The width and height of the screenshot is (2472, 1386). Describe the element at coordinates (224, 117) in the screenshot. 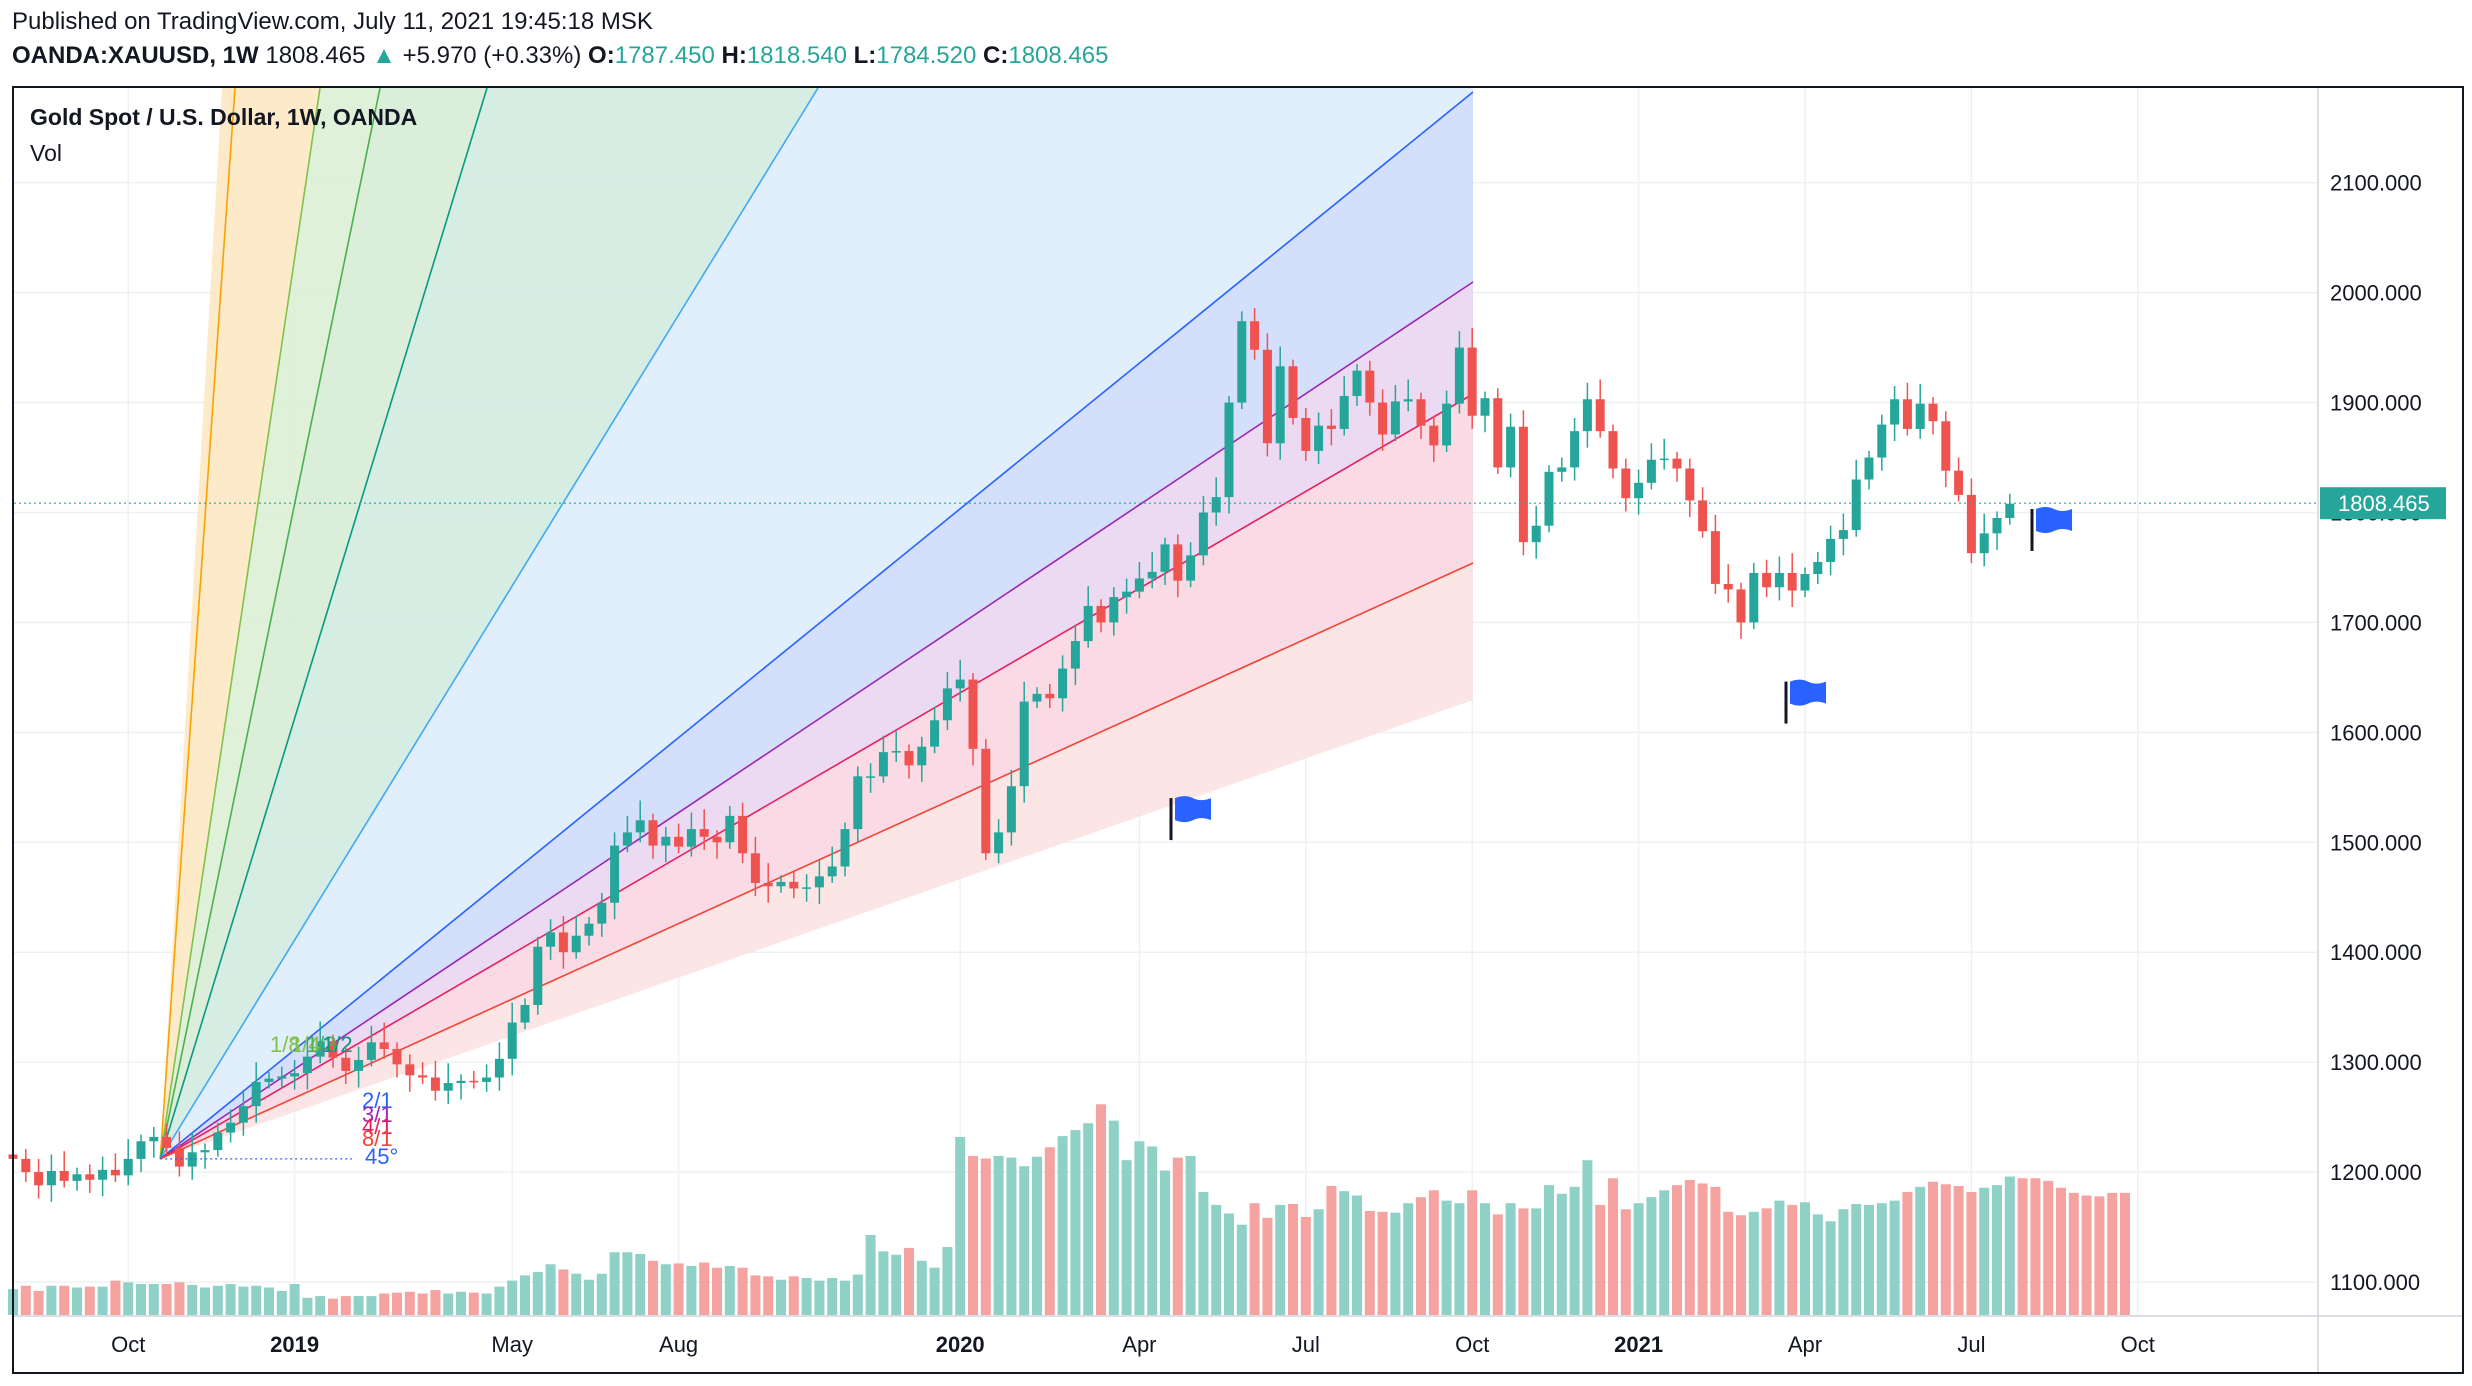

I see `legend-title: Gold Spot / U.S. Dollar, 1W, OANDA` at that location.